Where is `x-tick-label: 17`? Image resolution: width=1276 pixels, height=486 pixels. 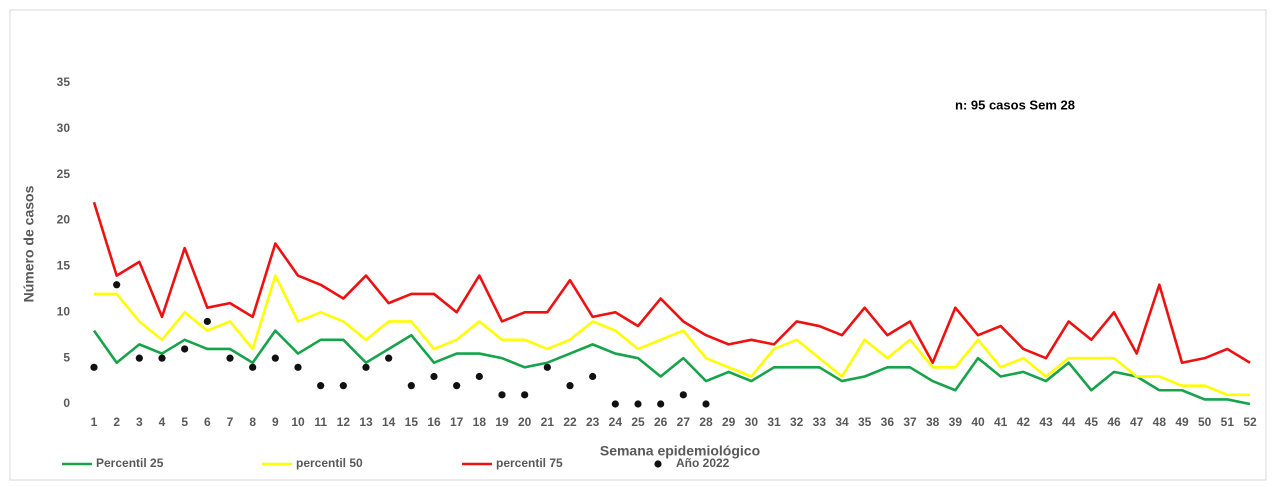 x-tick-label: 17 is located at coordinates (457, 422).